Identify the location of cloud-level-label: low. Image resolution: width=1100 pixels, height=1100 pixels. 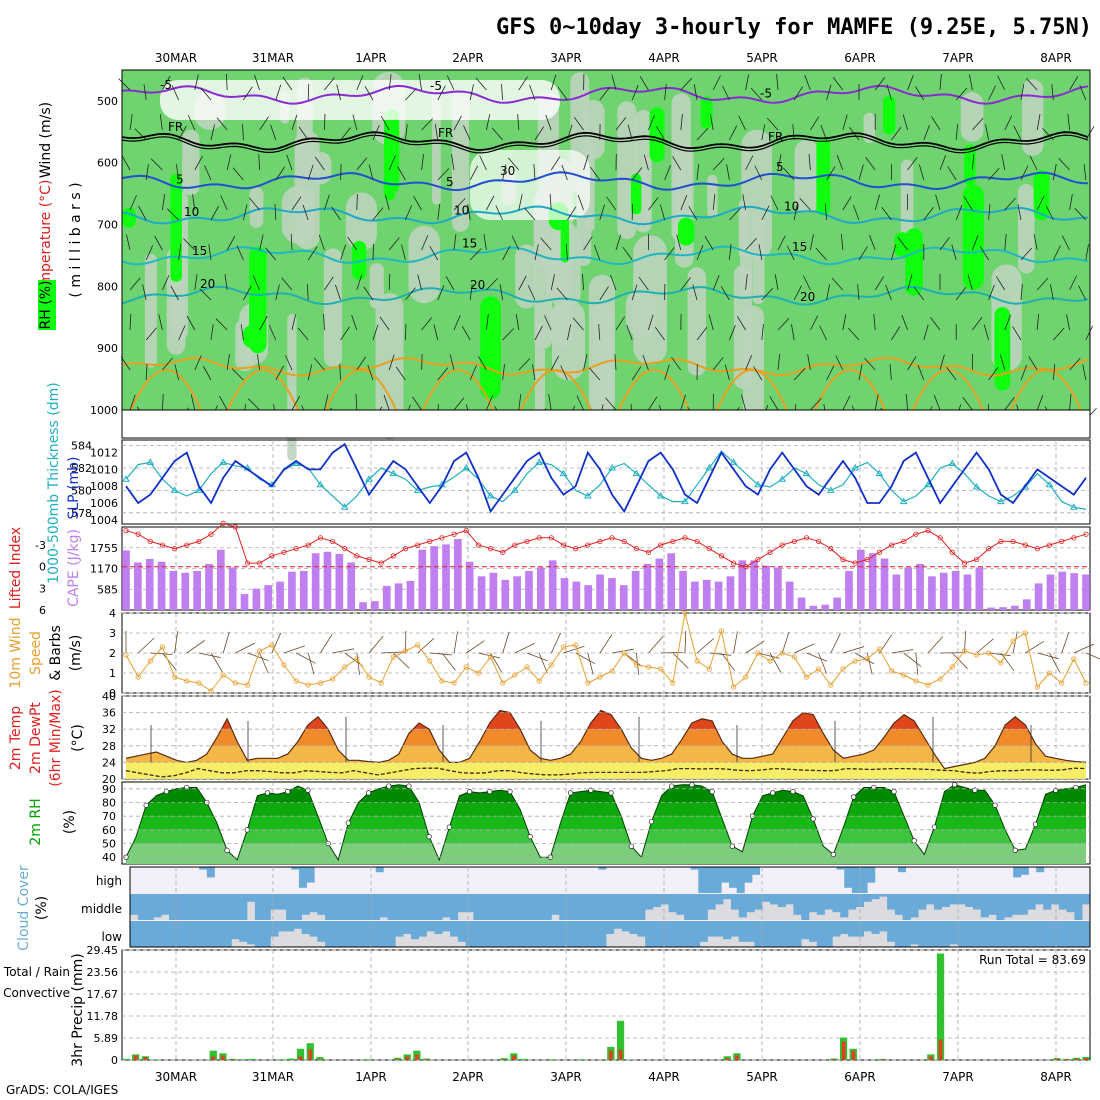
(112, 937).